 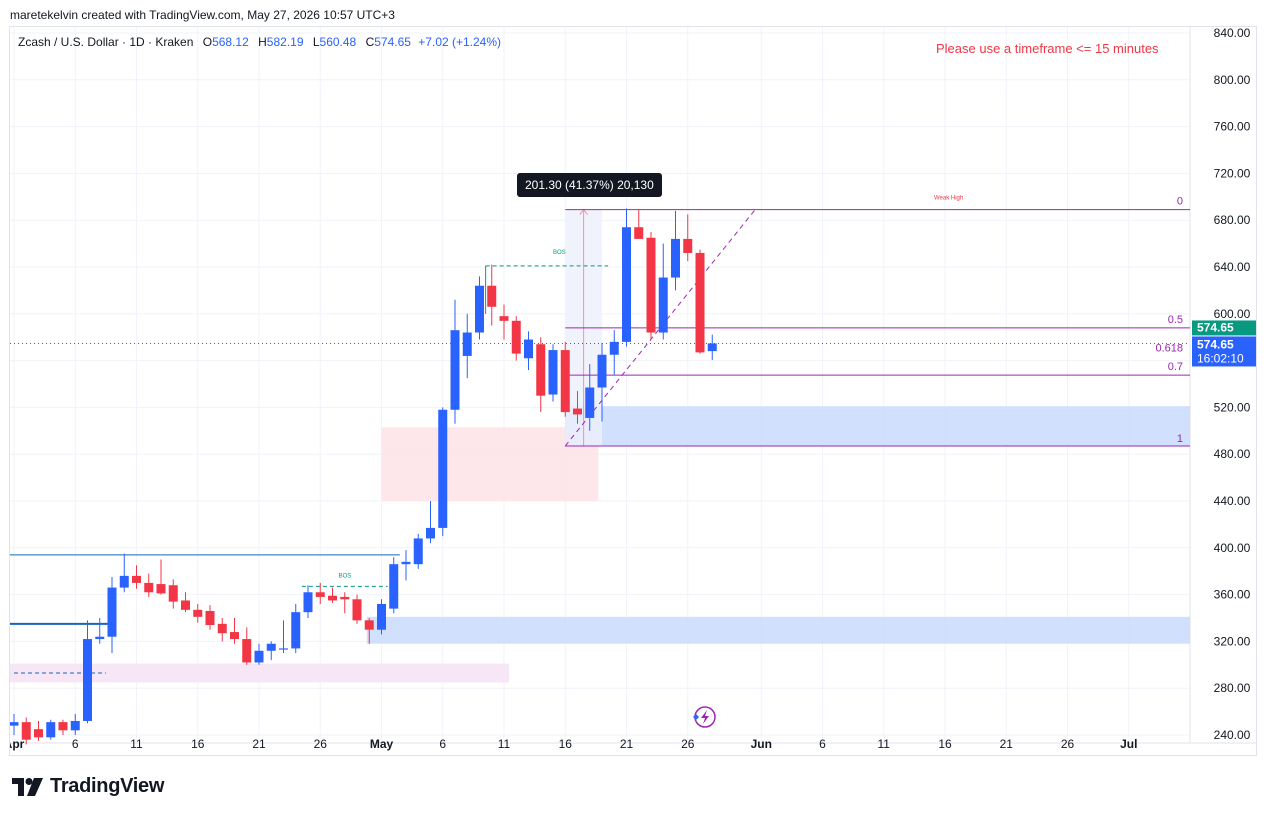 What do you see at coordinates (1232, 688) in the screenshot?
I see `price-tick-label: 280.00` at bounding box center [1232, 688].